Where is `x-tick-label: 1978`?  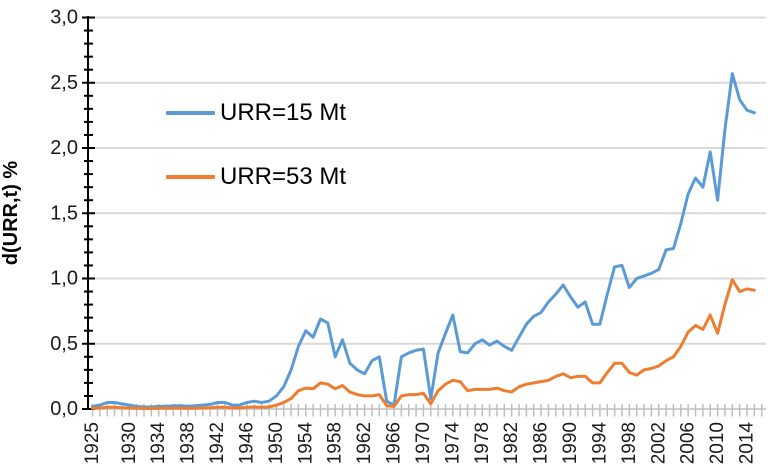 x-tick-label: 1978 is located at coordinates (482, 443).